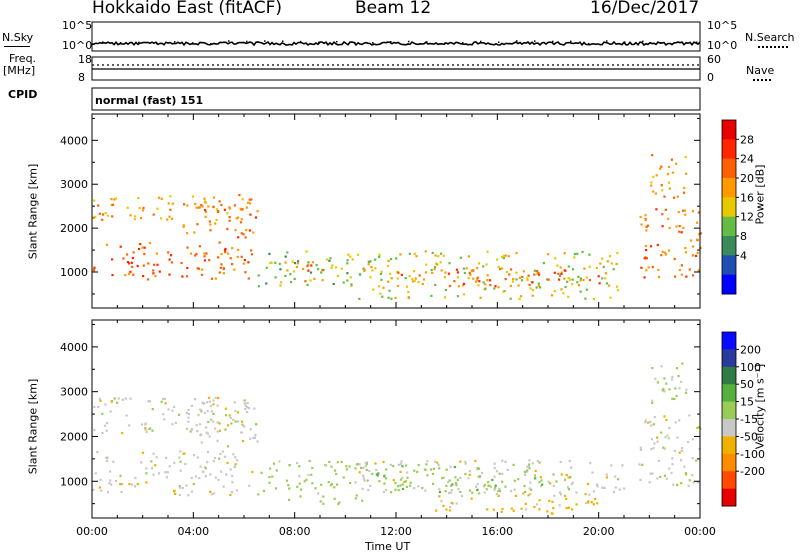 This screenshot has width=800, height=554. Describe the element at coordinates (747, 384) in the screenshot. I see `velocity-colorbar-tick-label: 50` at that location.